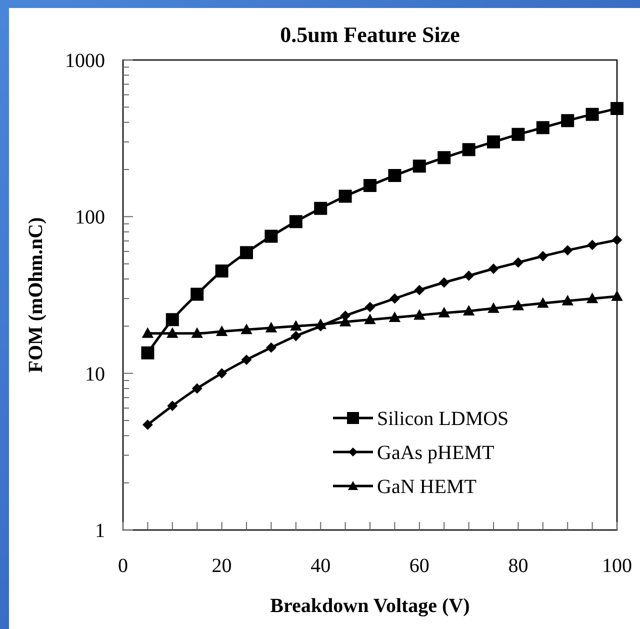 The image size is (640, 629). What do you see at coordinates (85, 61) in the screenshot?
I see `y-tick-label: 1000` at bounding box center [85, 61].